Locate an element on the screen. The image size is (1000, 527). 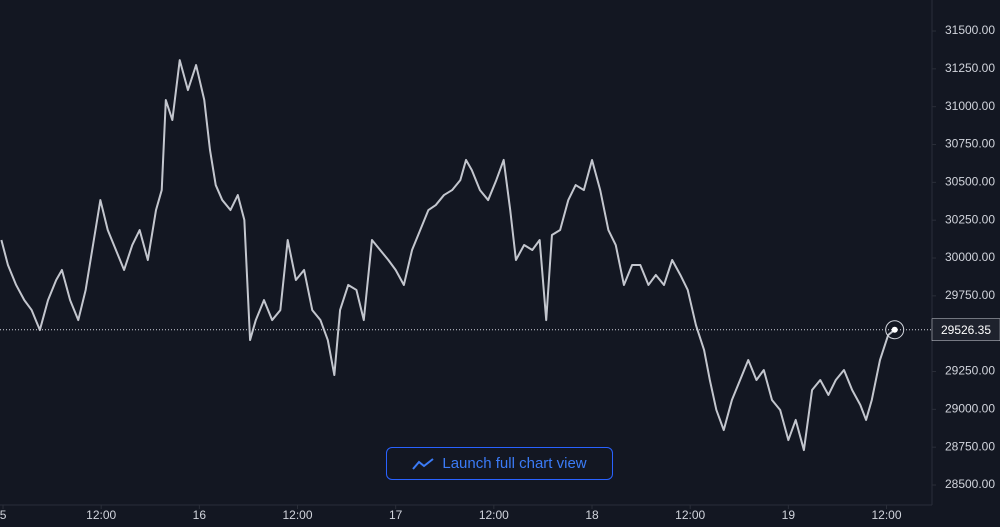
y-tick-label: 28750.00 is located at coordinates (970, 446).